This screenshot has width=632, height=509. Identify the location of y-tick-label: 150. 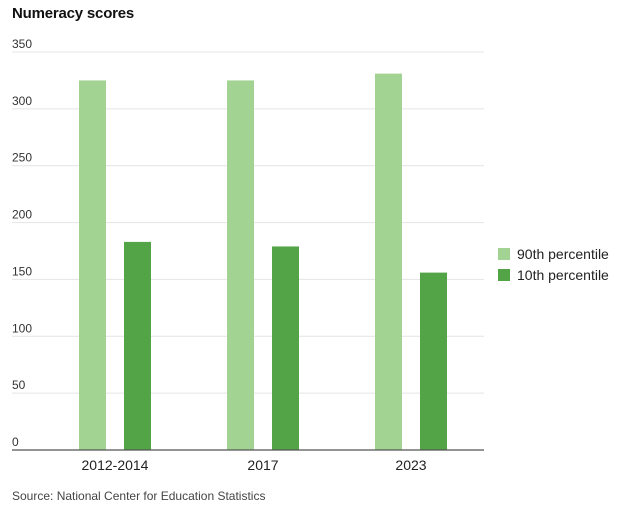
(22, 271).